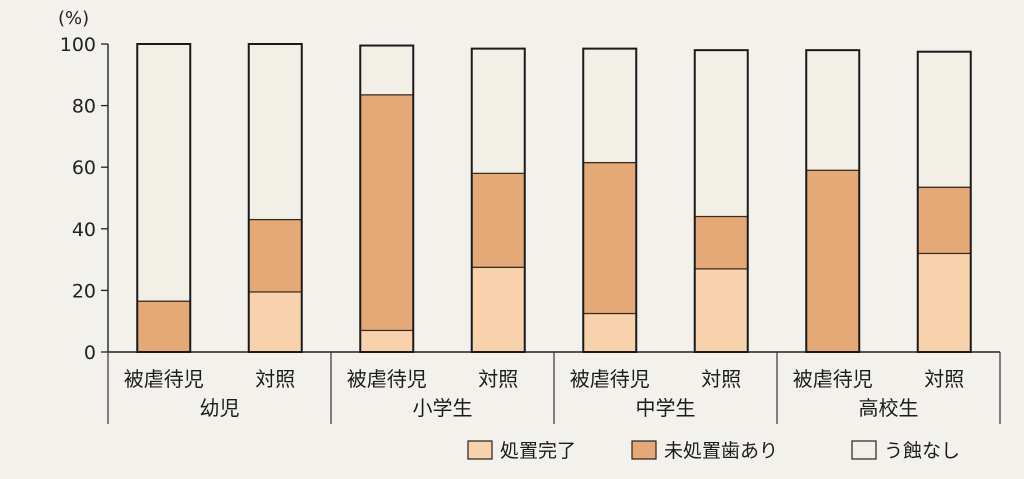  Describe the element at coordinates (922, 451) in the screenshot. I see `legend-label: う蝕なし` at that location.